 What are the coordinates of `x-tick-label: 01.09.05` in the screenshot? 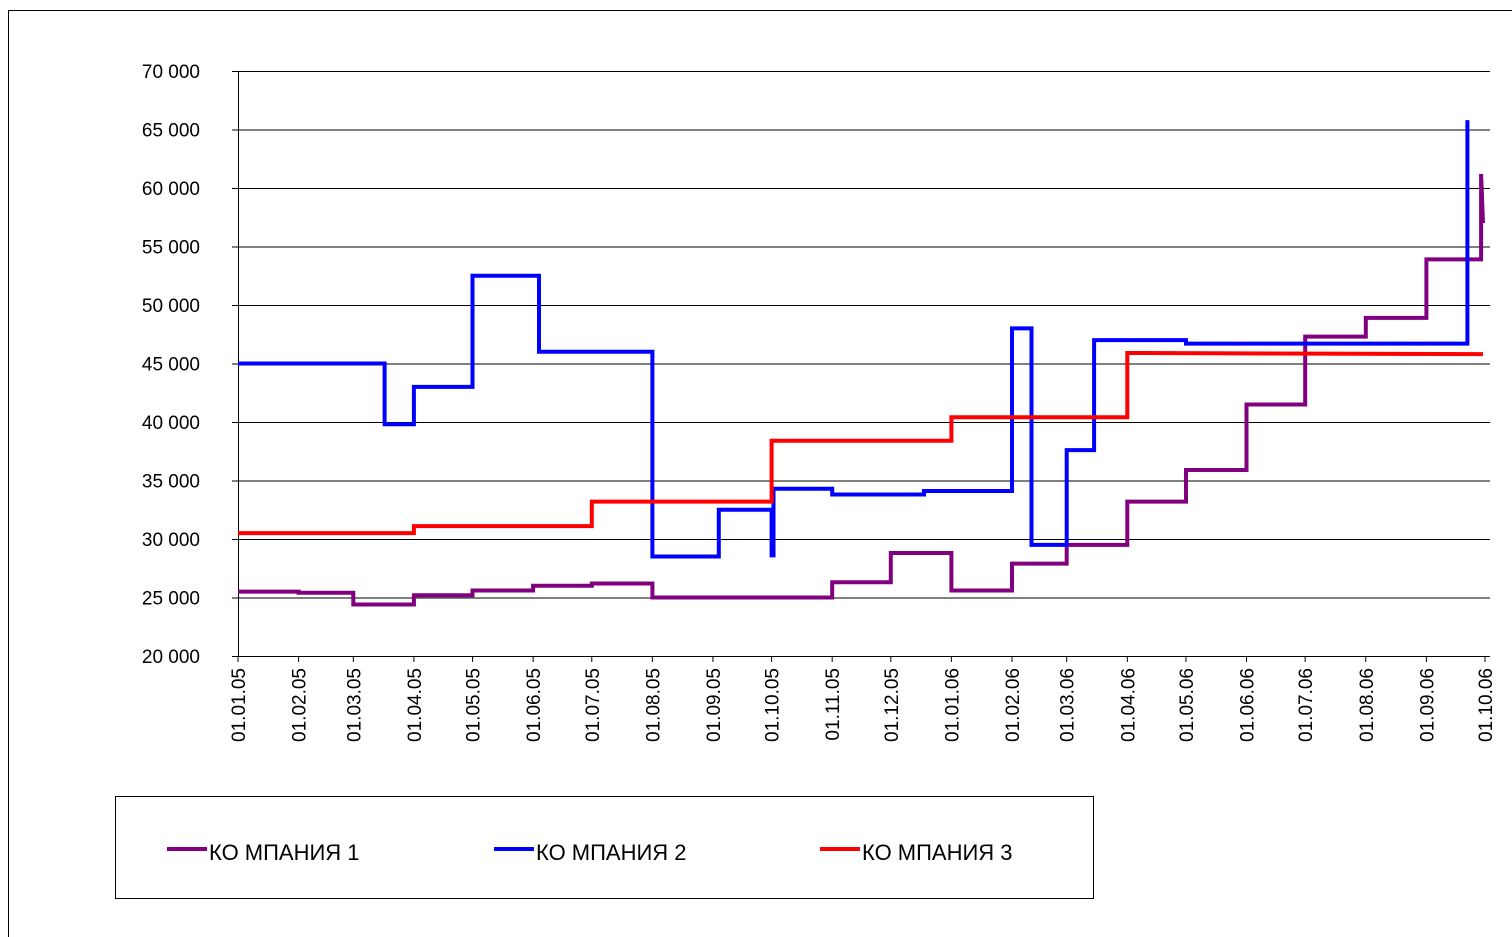 It's located at (714, 705).